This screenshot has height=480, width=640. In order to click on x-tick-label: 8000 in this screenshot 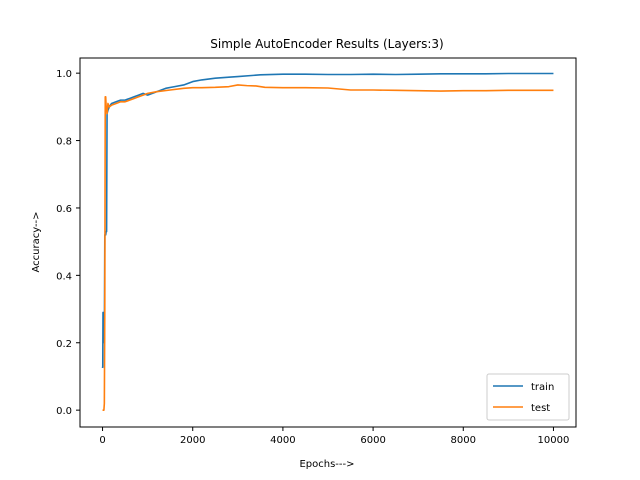, I will do `click(463, 440)`.